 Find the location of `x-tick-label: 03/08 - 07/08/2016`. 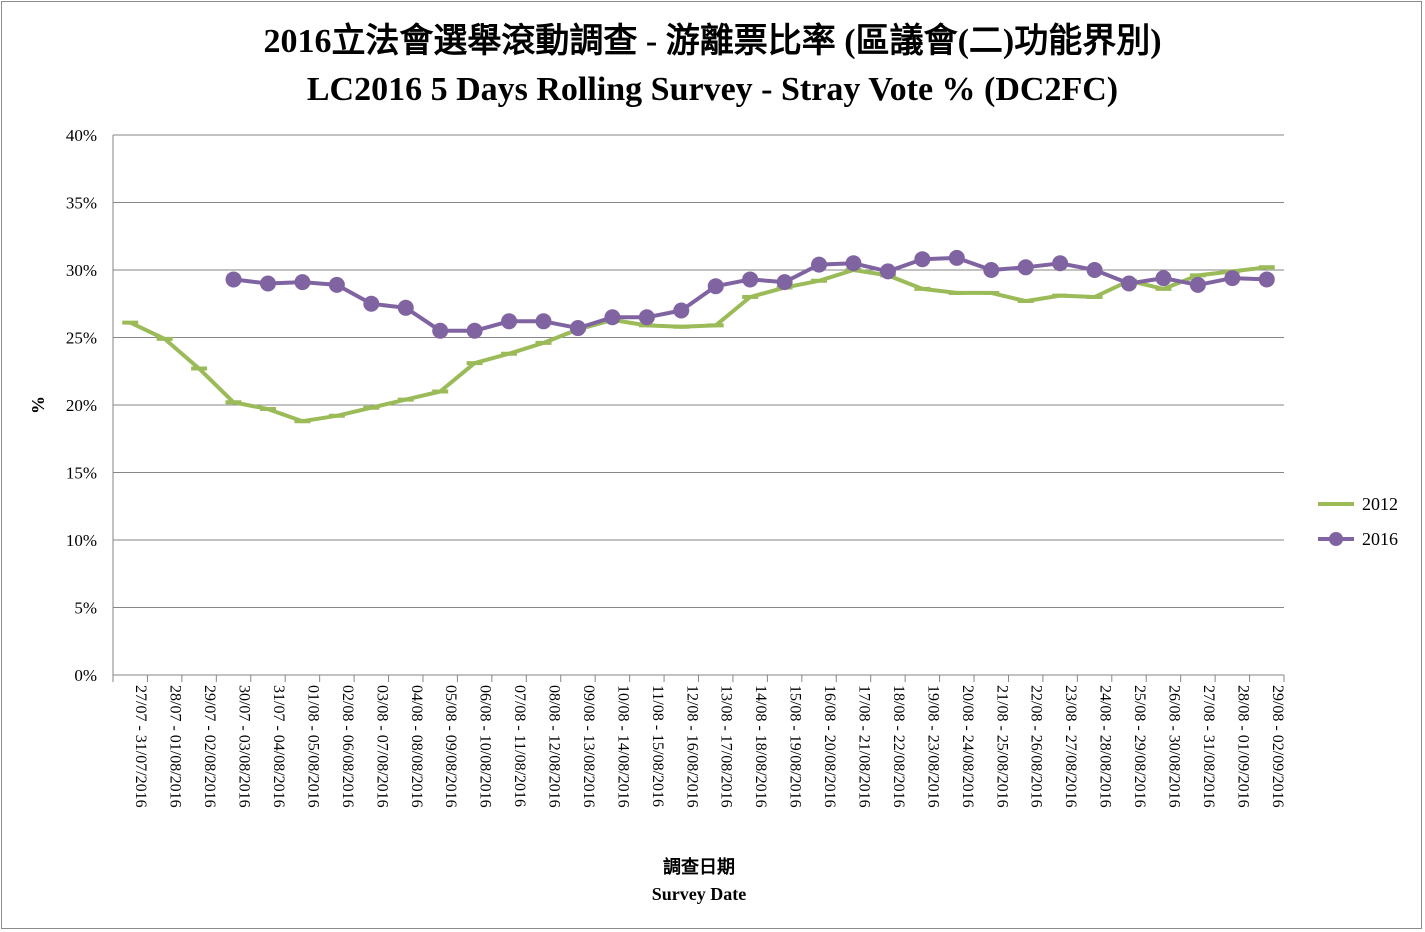

x-tick-label: 03/08 - 07/08/2016 is located at coordinates (381, 746).